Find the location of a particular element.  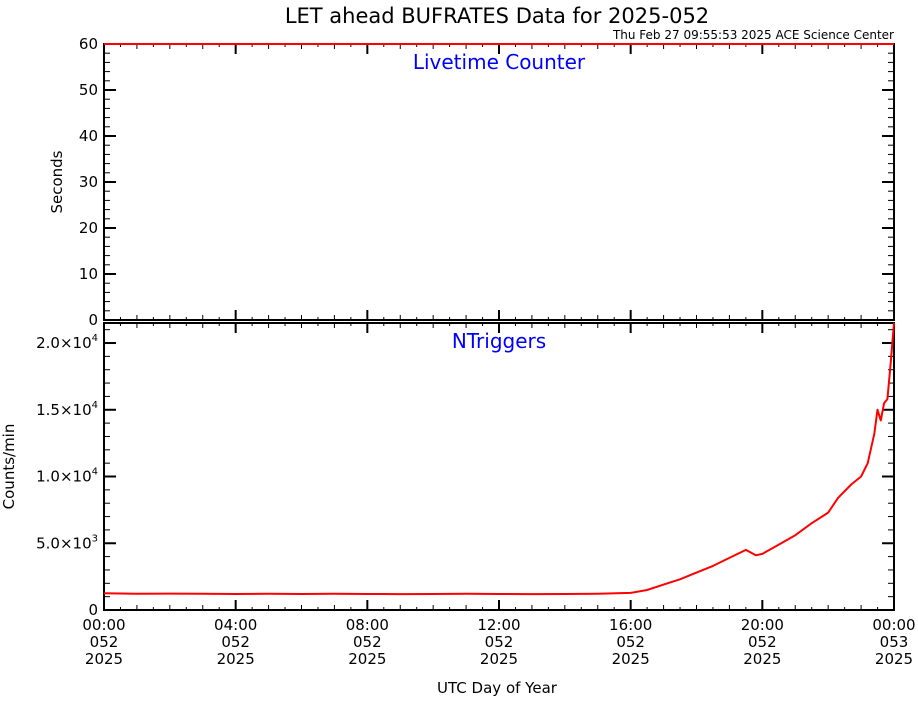

y-tick-label: 60 is located at coordinates (88, 44).